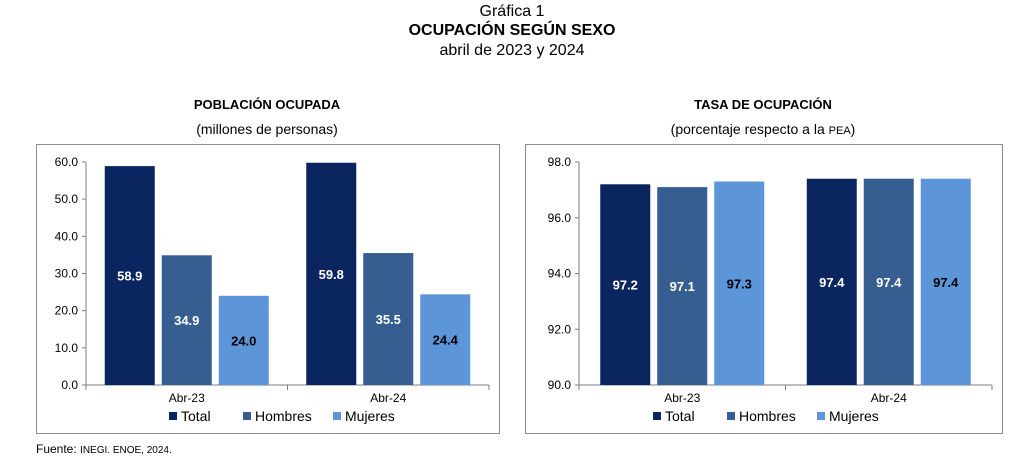 Image resolution: width=1024 pixels, height=466 pixels. What do you see at coordinates (388, 398) in the screenshot?
I see `left-category-label: Abr-24` at bounding box center [388, 398].